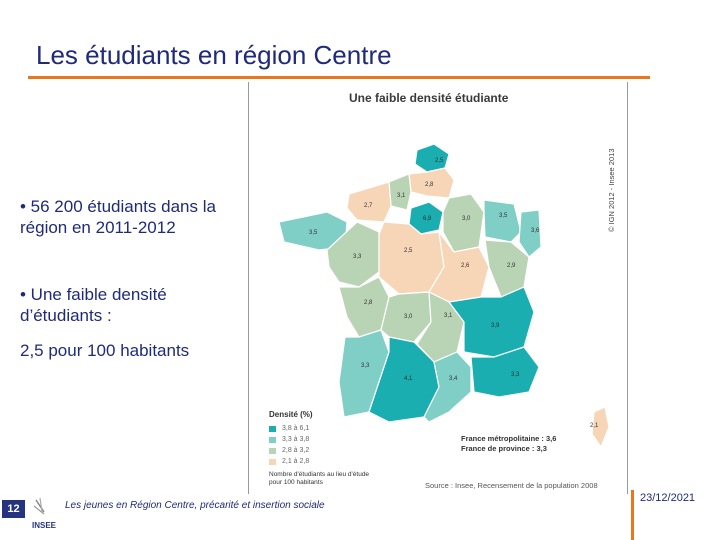 This screenshot has width=720, height=540. What do you see at coordinates (535, 231) in the screenshot?
I see `region-value: 3,6` at bounding box center [535, 231].